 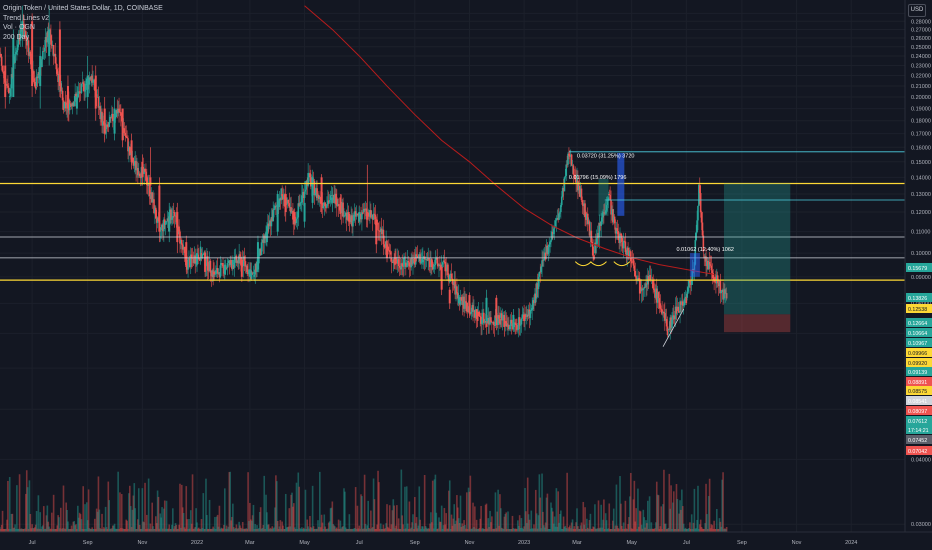 I want to click on currency-button: USD, so click(x=917, y=10).